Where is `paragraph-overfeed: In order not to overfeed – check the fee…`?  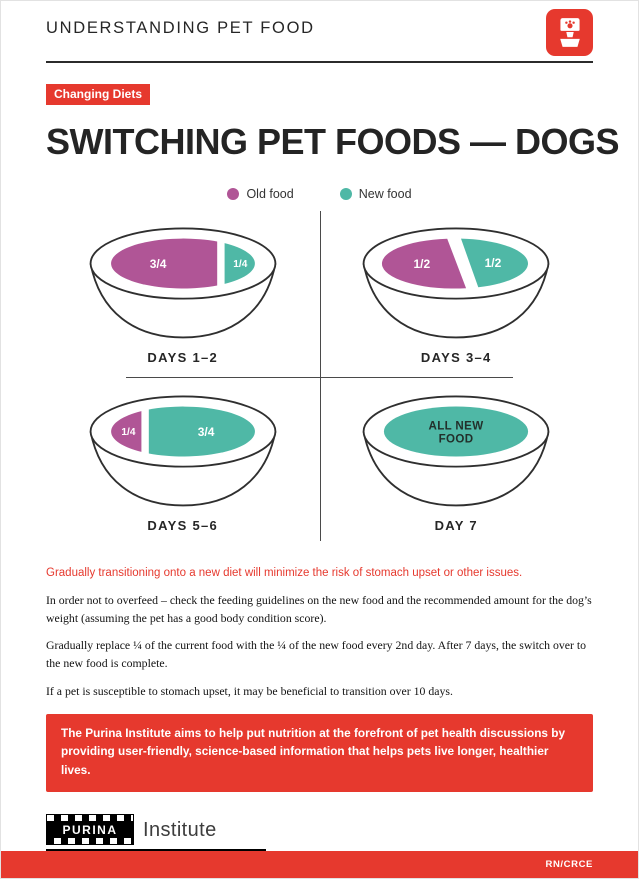
paragraph-overfeed: In order not to overfeed – check the fee… is located at coordinates (319, 609).